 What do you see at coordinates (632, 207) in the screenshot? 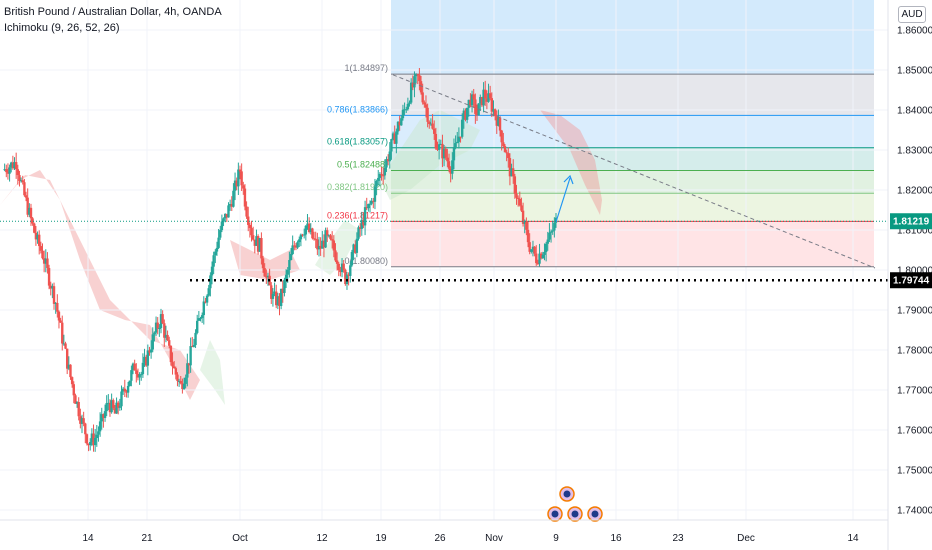
I see `fib-zone` at bounding box center [632, 207].